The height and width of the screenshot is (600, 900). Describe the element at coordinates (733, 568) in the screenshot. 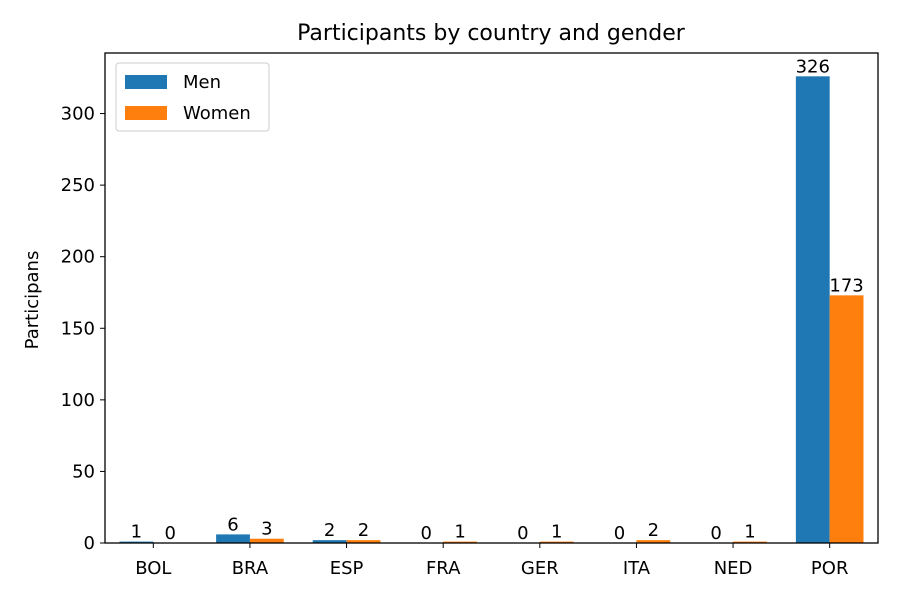

I see `x-tick-label-ned: NED` at that location.